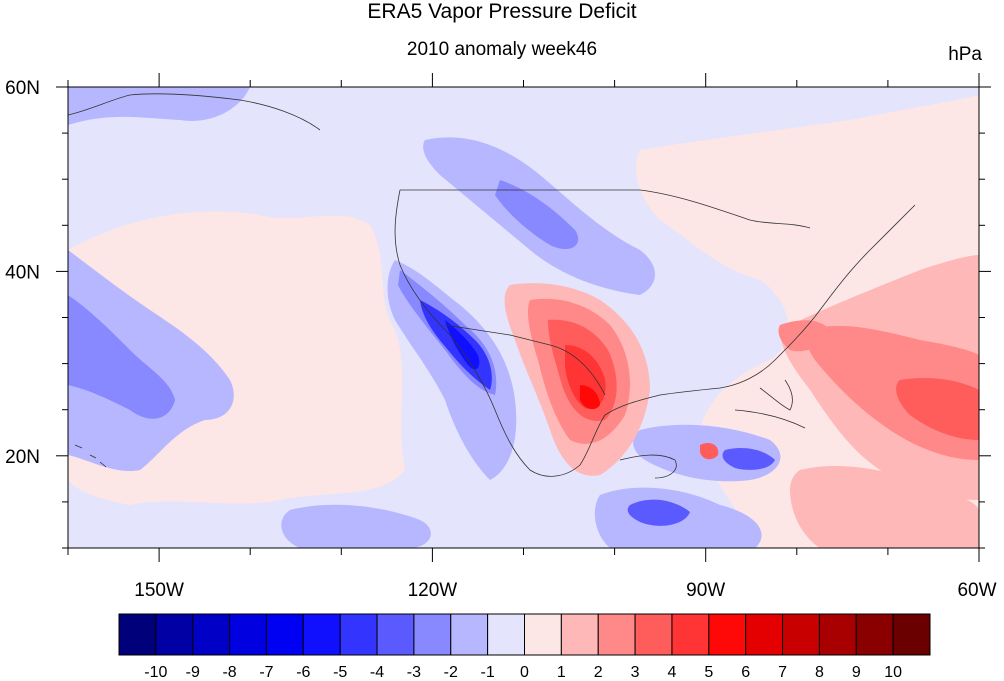 The image size is (1004, 681). I want to click on colorbar-label: 9, so click(856, 672).